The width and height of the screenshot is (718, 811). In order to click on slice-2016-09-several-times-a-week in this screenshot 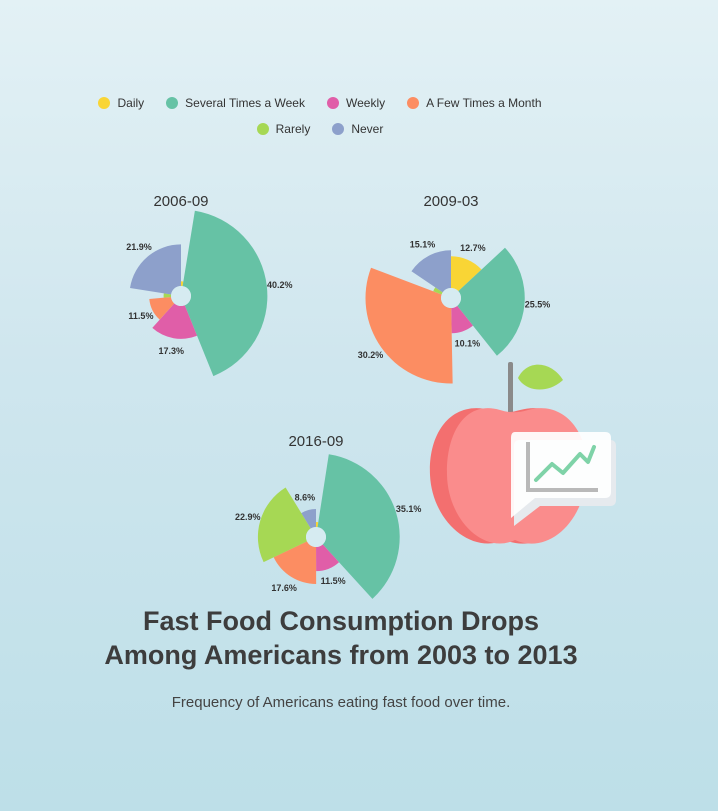, I will do `click(358, 526)`.